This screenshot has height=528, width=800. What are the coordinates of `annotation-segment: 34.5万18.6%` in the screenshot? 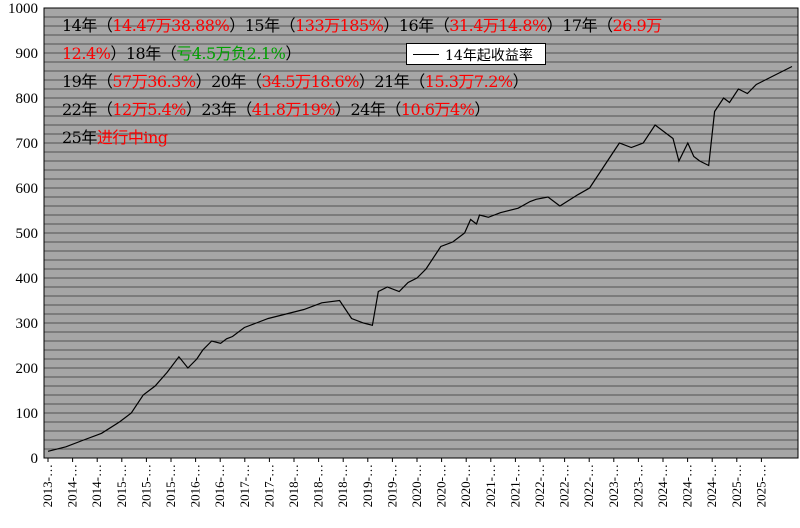 It's located at (310, 81).